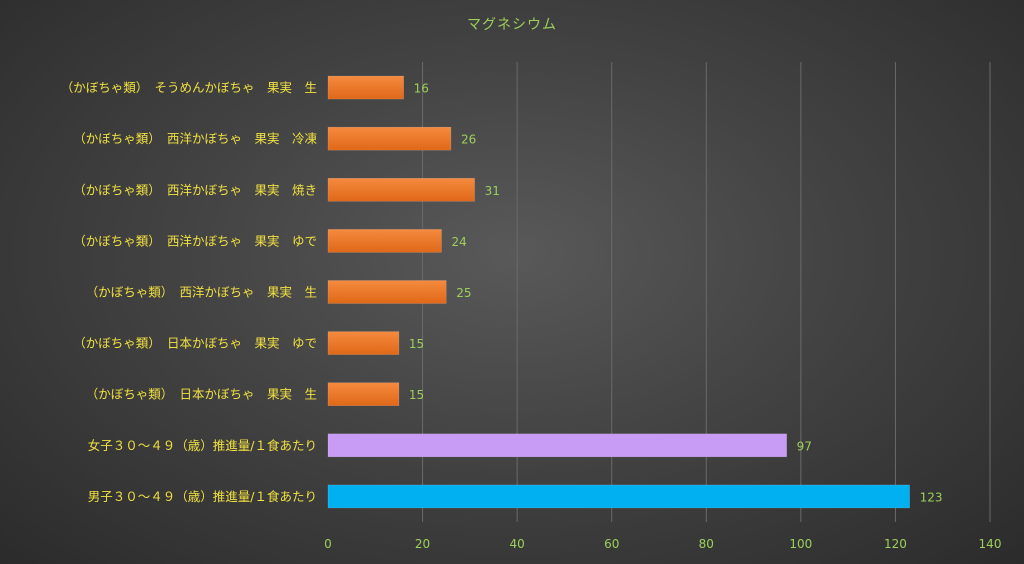  I want to click on category-label: （かぼちゃ類） 日本かぼちゃ 果実 生, so click(201, 394).